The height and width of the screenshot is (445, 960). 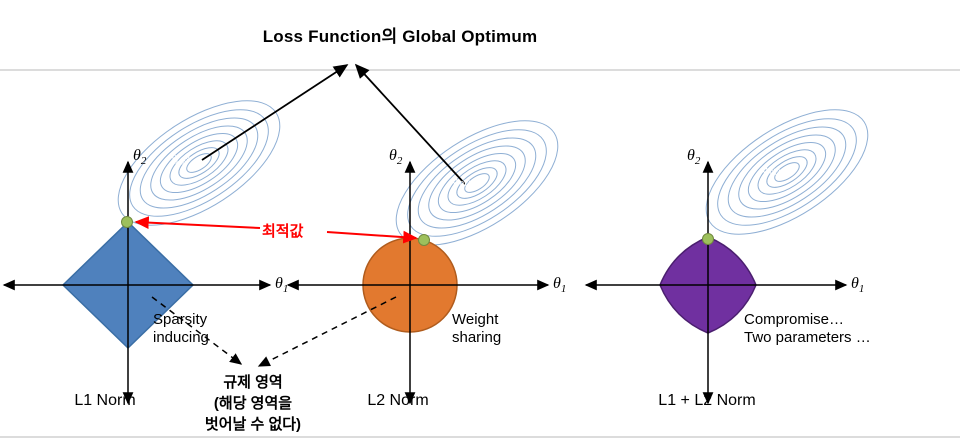 I want to click on regulation-region-label: 규제 영역 (해당 영역을 벗어날 수 없다), so click(x=253, y=403).